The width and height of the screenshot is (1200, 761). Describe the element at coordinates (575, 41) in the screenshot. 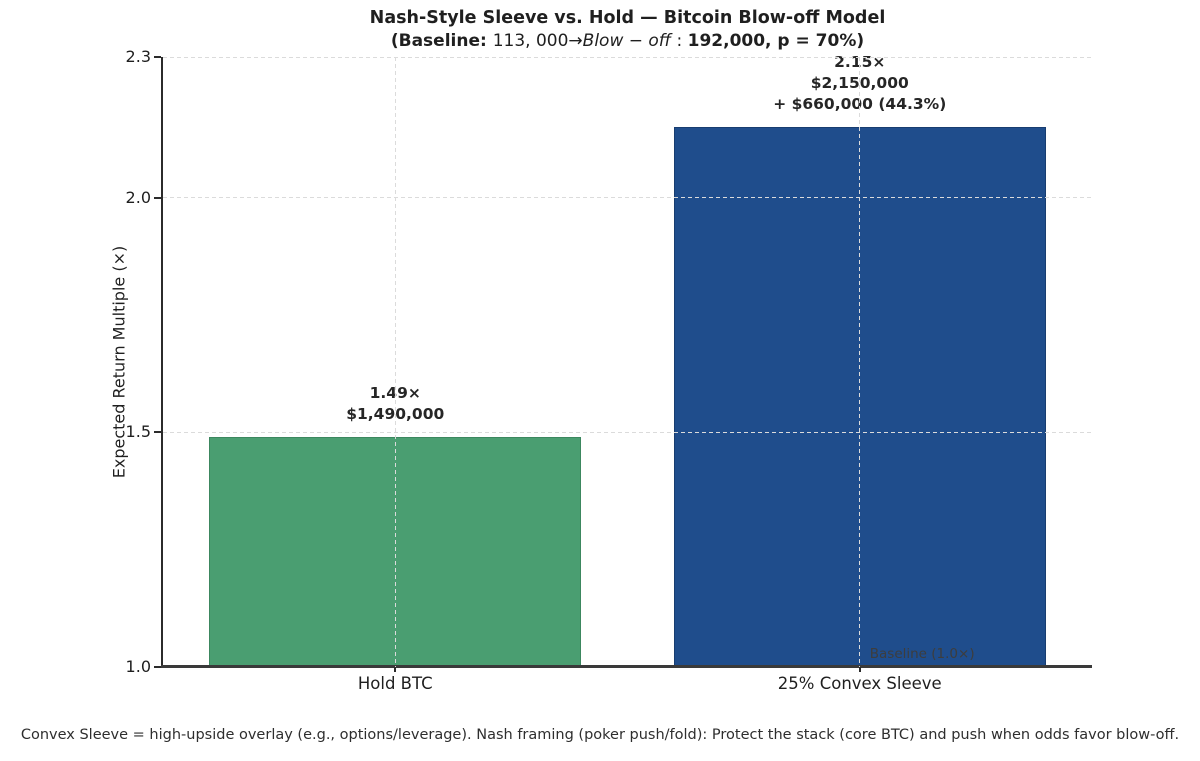

I see `chart-subtitle-part: →` at that location.